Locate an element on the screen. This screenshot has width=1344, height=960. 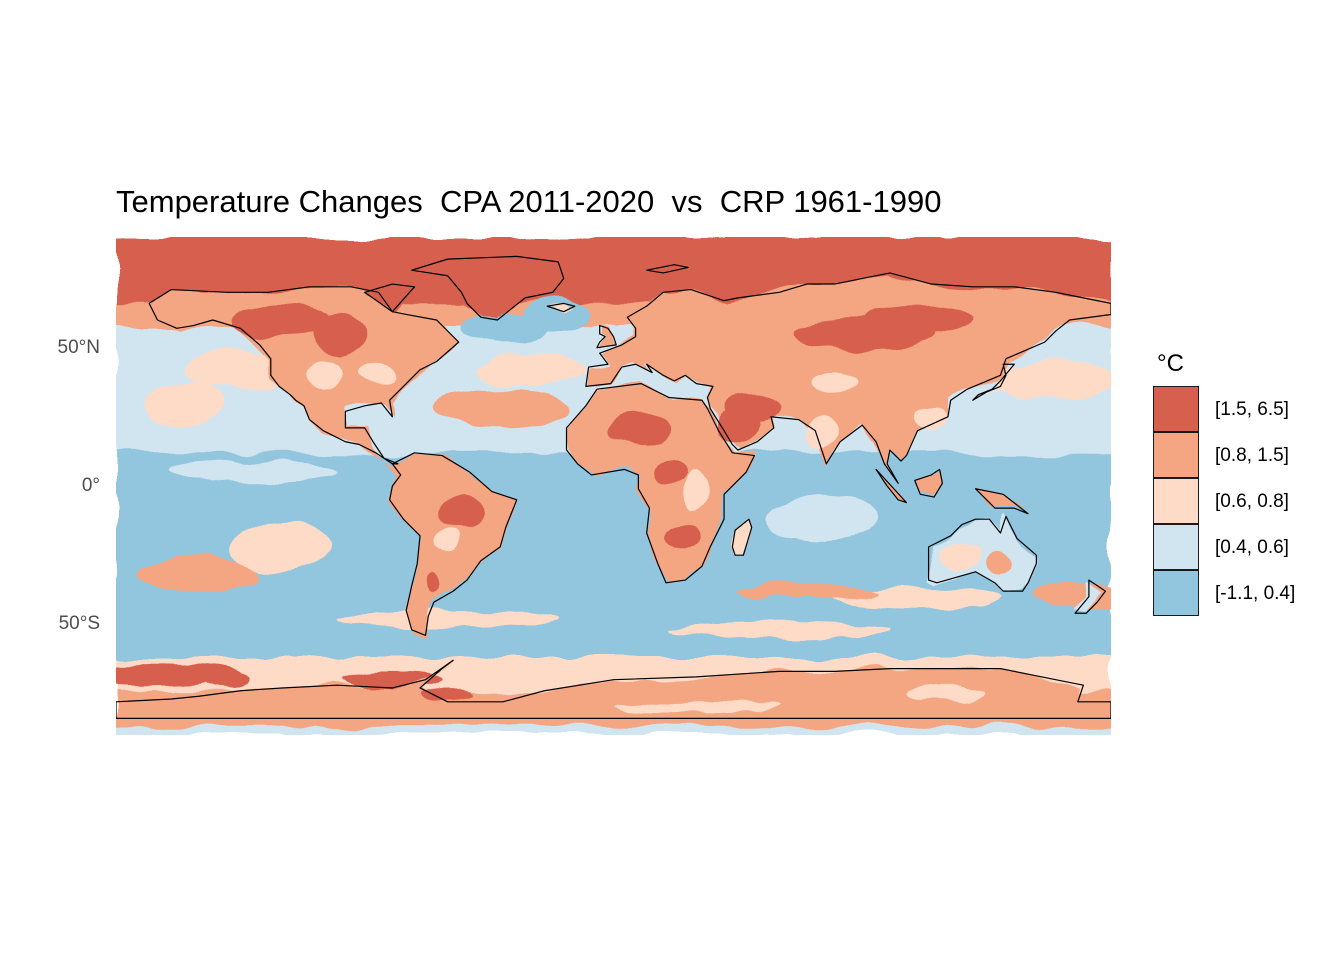
legend-label: [0.4, 0.6] is located at coordinates (1252, 547).